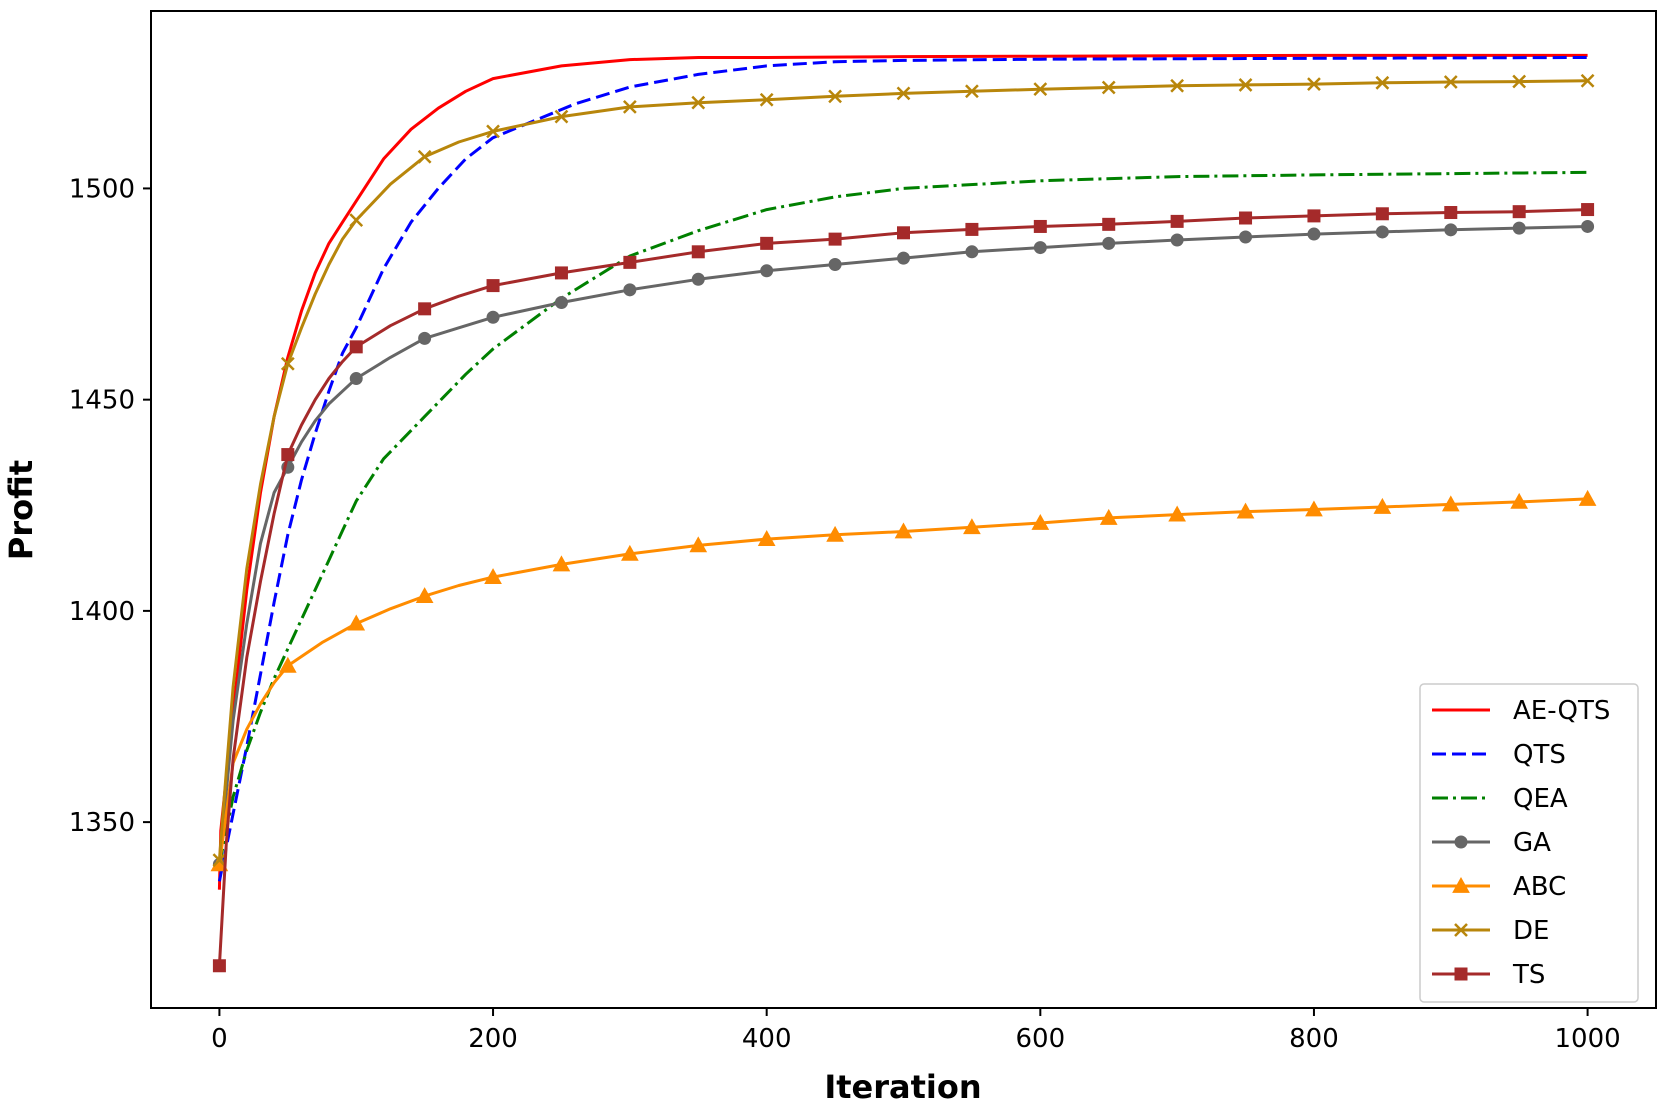  What do you see at coordinates (102, 823) in the screenshot?
I see `y-tick-label: 1350` at bounding box center [102, 823].